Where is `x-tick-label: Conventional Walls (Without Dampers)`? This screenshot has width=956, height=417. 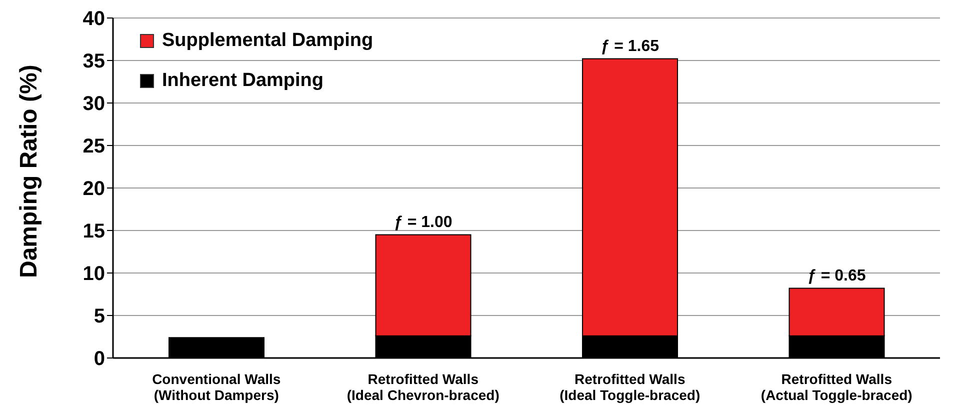 x-tick-label: Conventional Walls (Without Dampers) is located at coordinates (216, 387).